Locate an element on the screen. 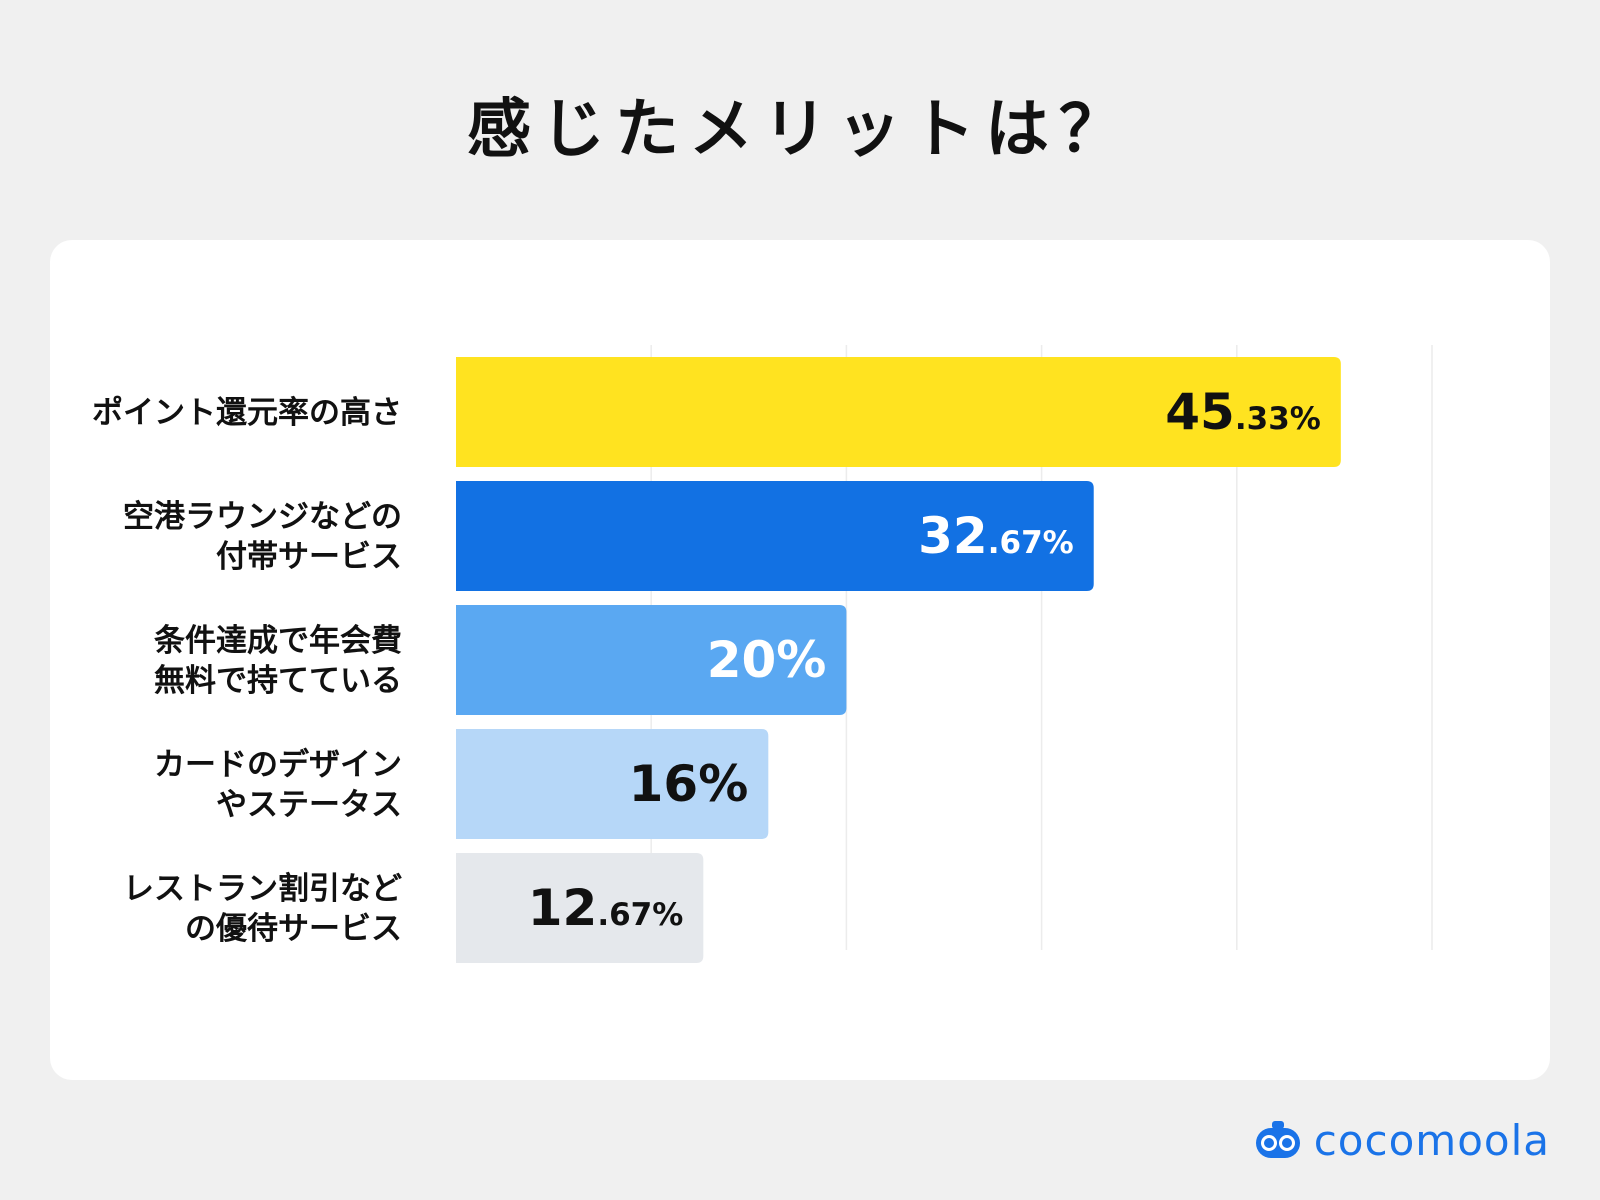 The height and width of the screenshot is (1200, 1600). category-label: カードのデザインやステータス is located at coordinates (278, 785).